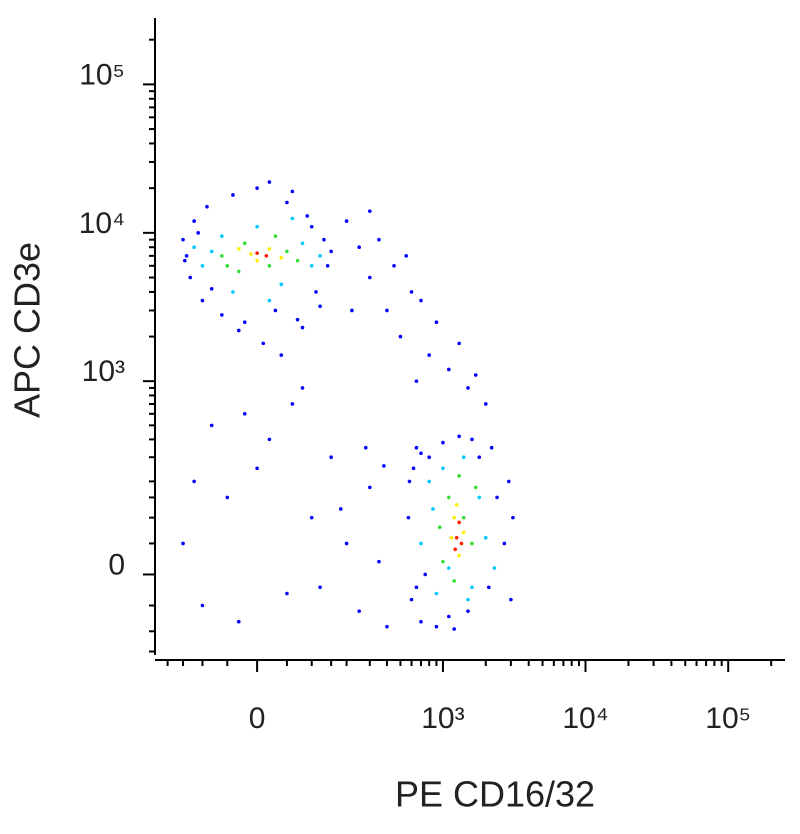 This screenshot has width=800, height=834. What do you see at coordinates (495, 794) in the screenshot?
I see `x-axis-label: PE CD16/32` at bounding box center [495, 794].